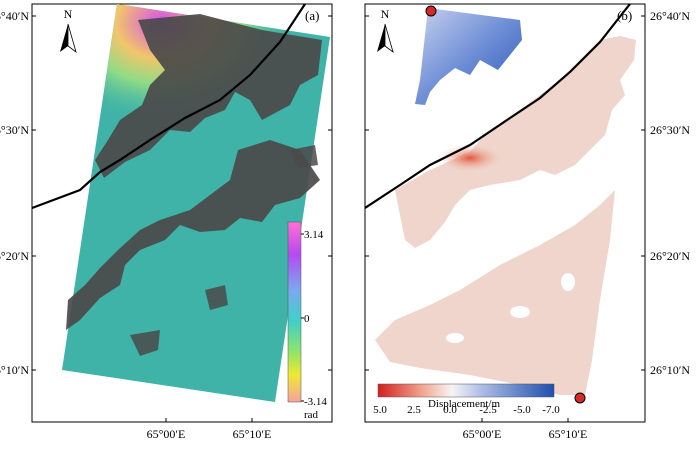 The width and height of the screenshot is (700, 451). I want to click on north-arrow-a: N, so click(68, 30).